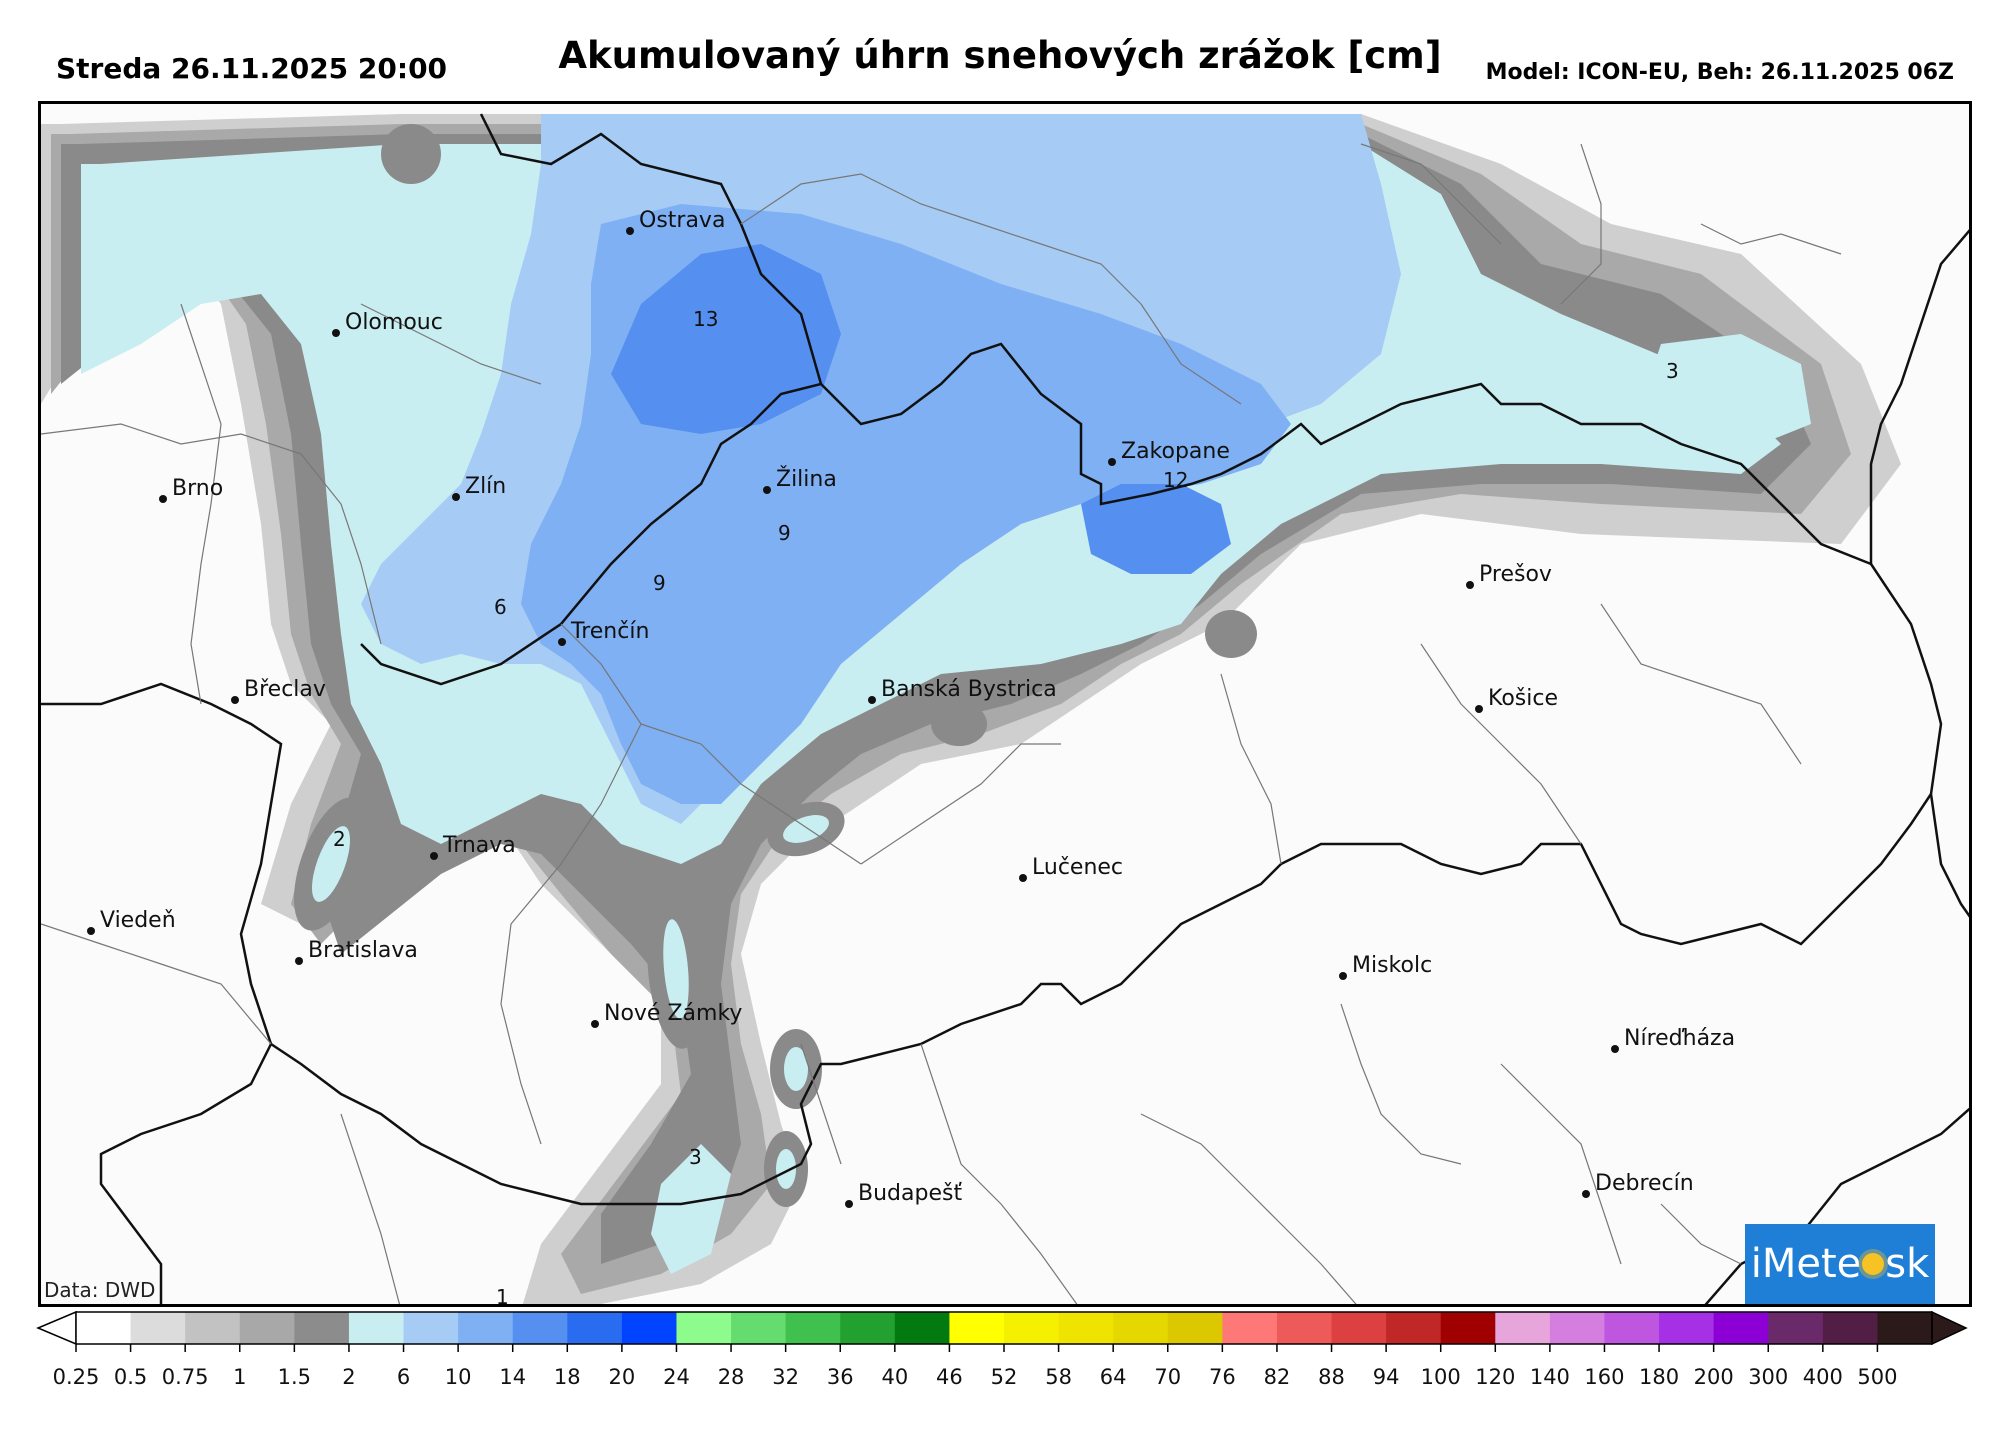  Describe the element at coordinates (339, 839) in the screenshot. I see `contour-label: 2` at that location.